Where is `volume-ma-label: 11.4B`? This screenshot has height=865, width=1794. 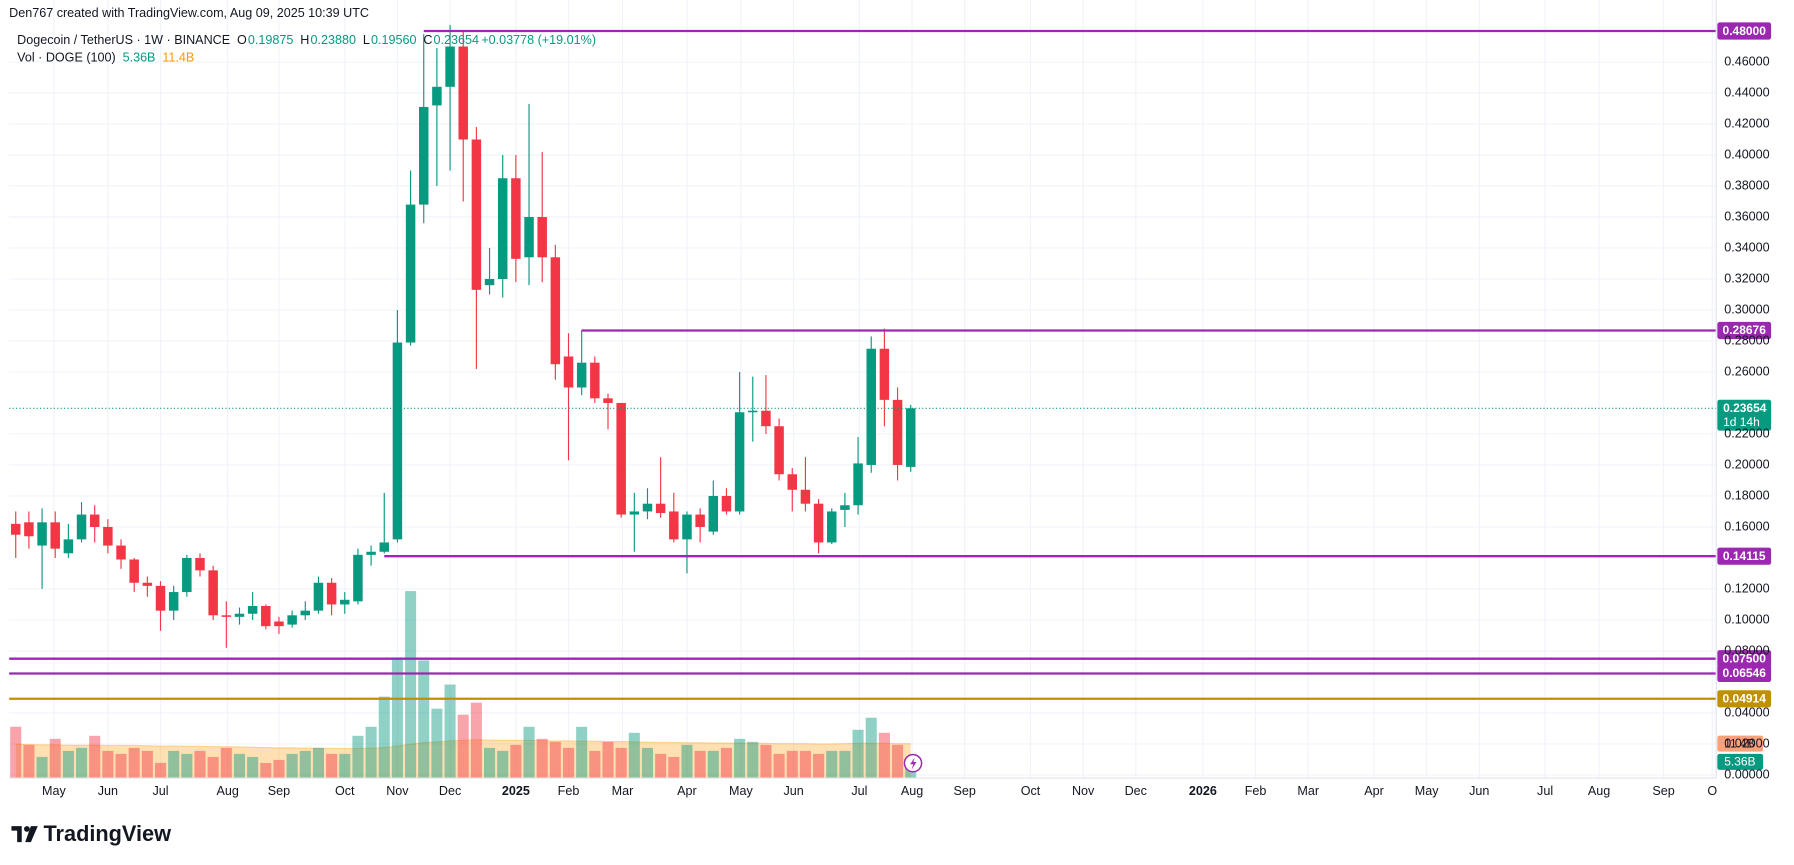 volume-ma-label: 11.4B is located at coordinates (1739, 743).